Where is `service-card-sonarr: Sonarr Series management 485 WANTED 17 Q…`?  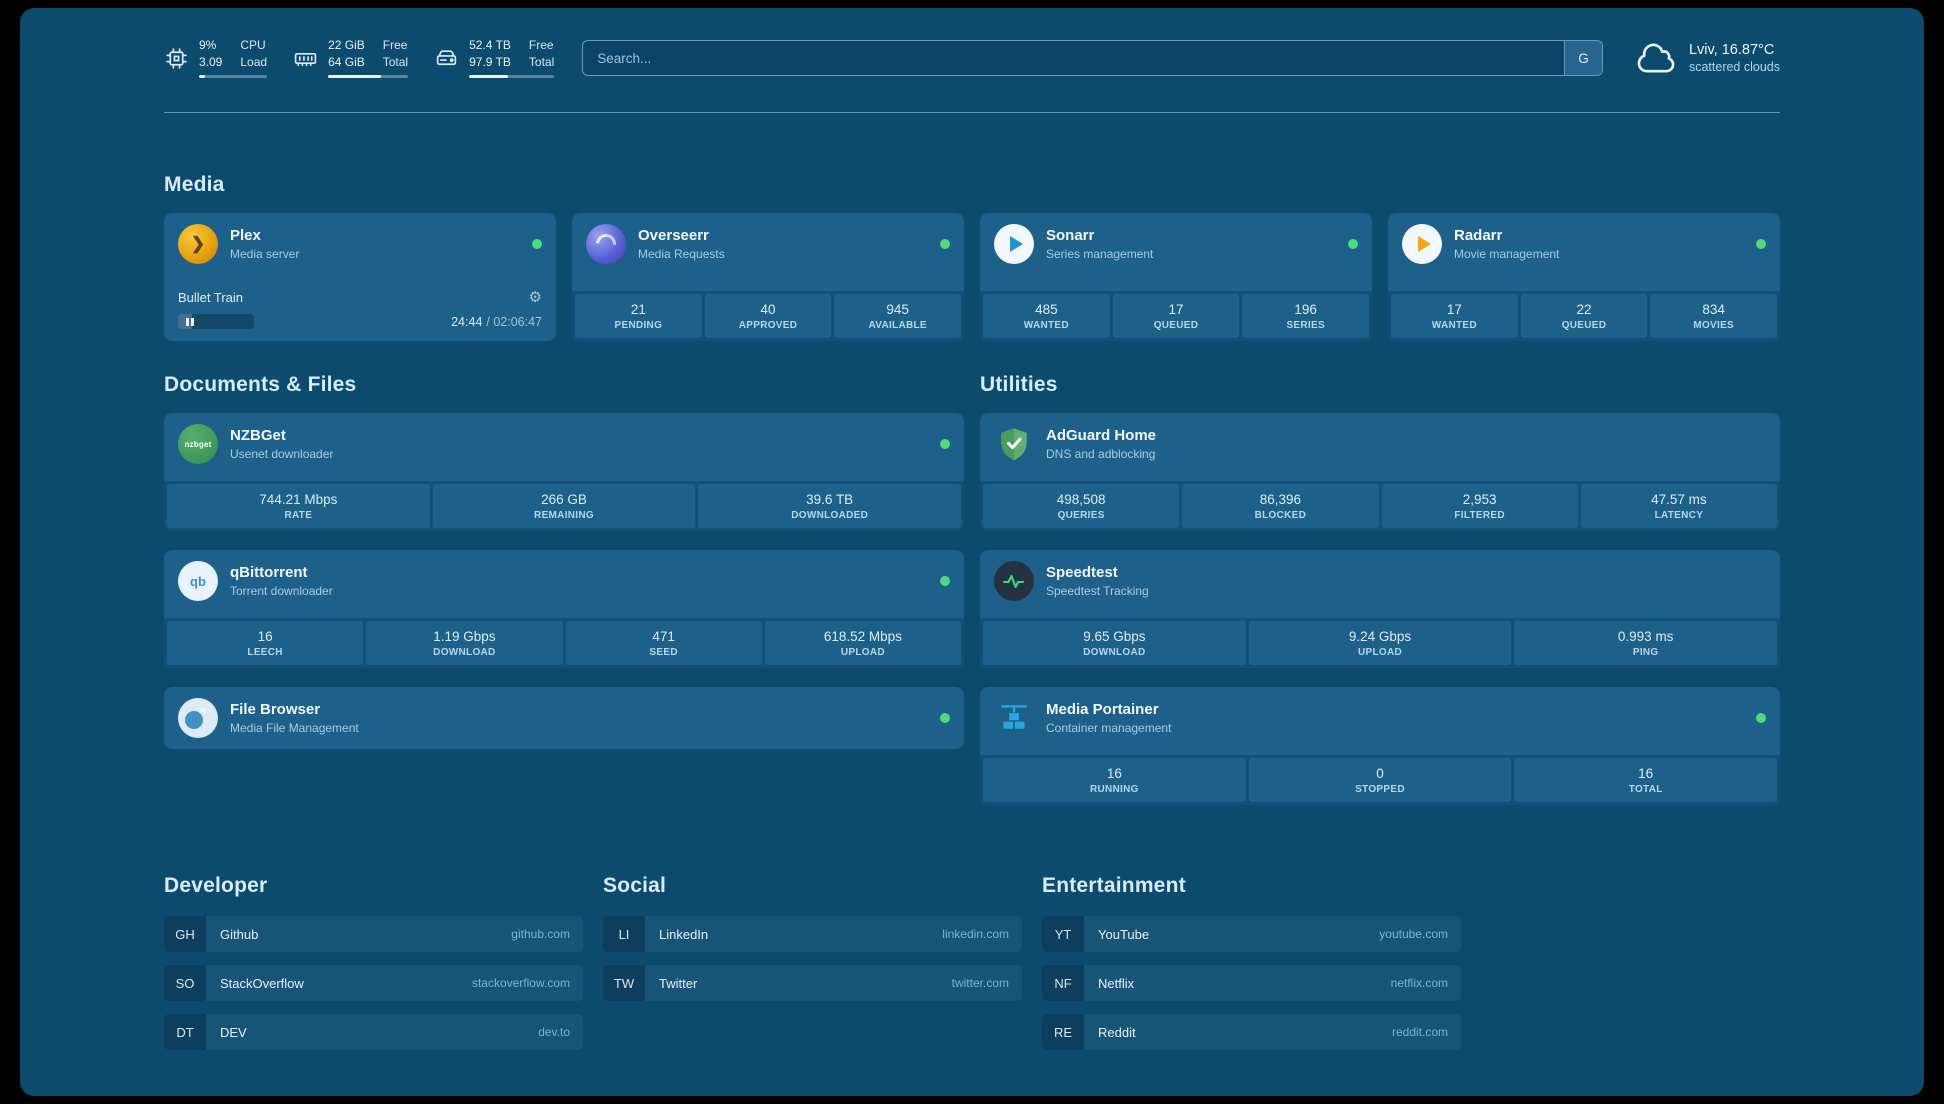 service-card-sonarr: Sonarr Series management 485 WANTED 17 Q… is located at coordinates (1176, 277).